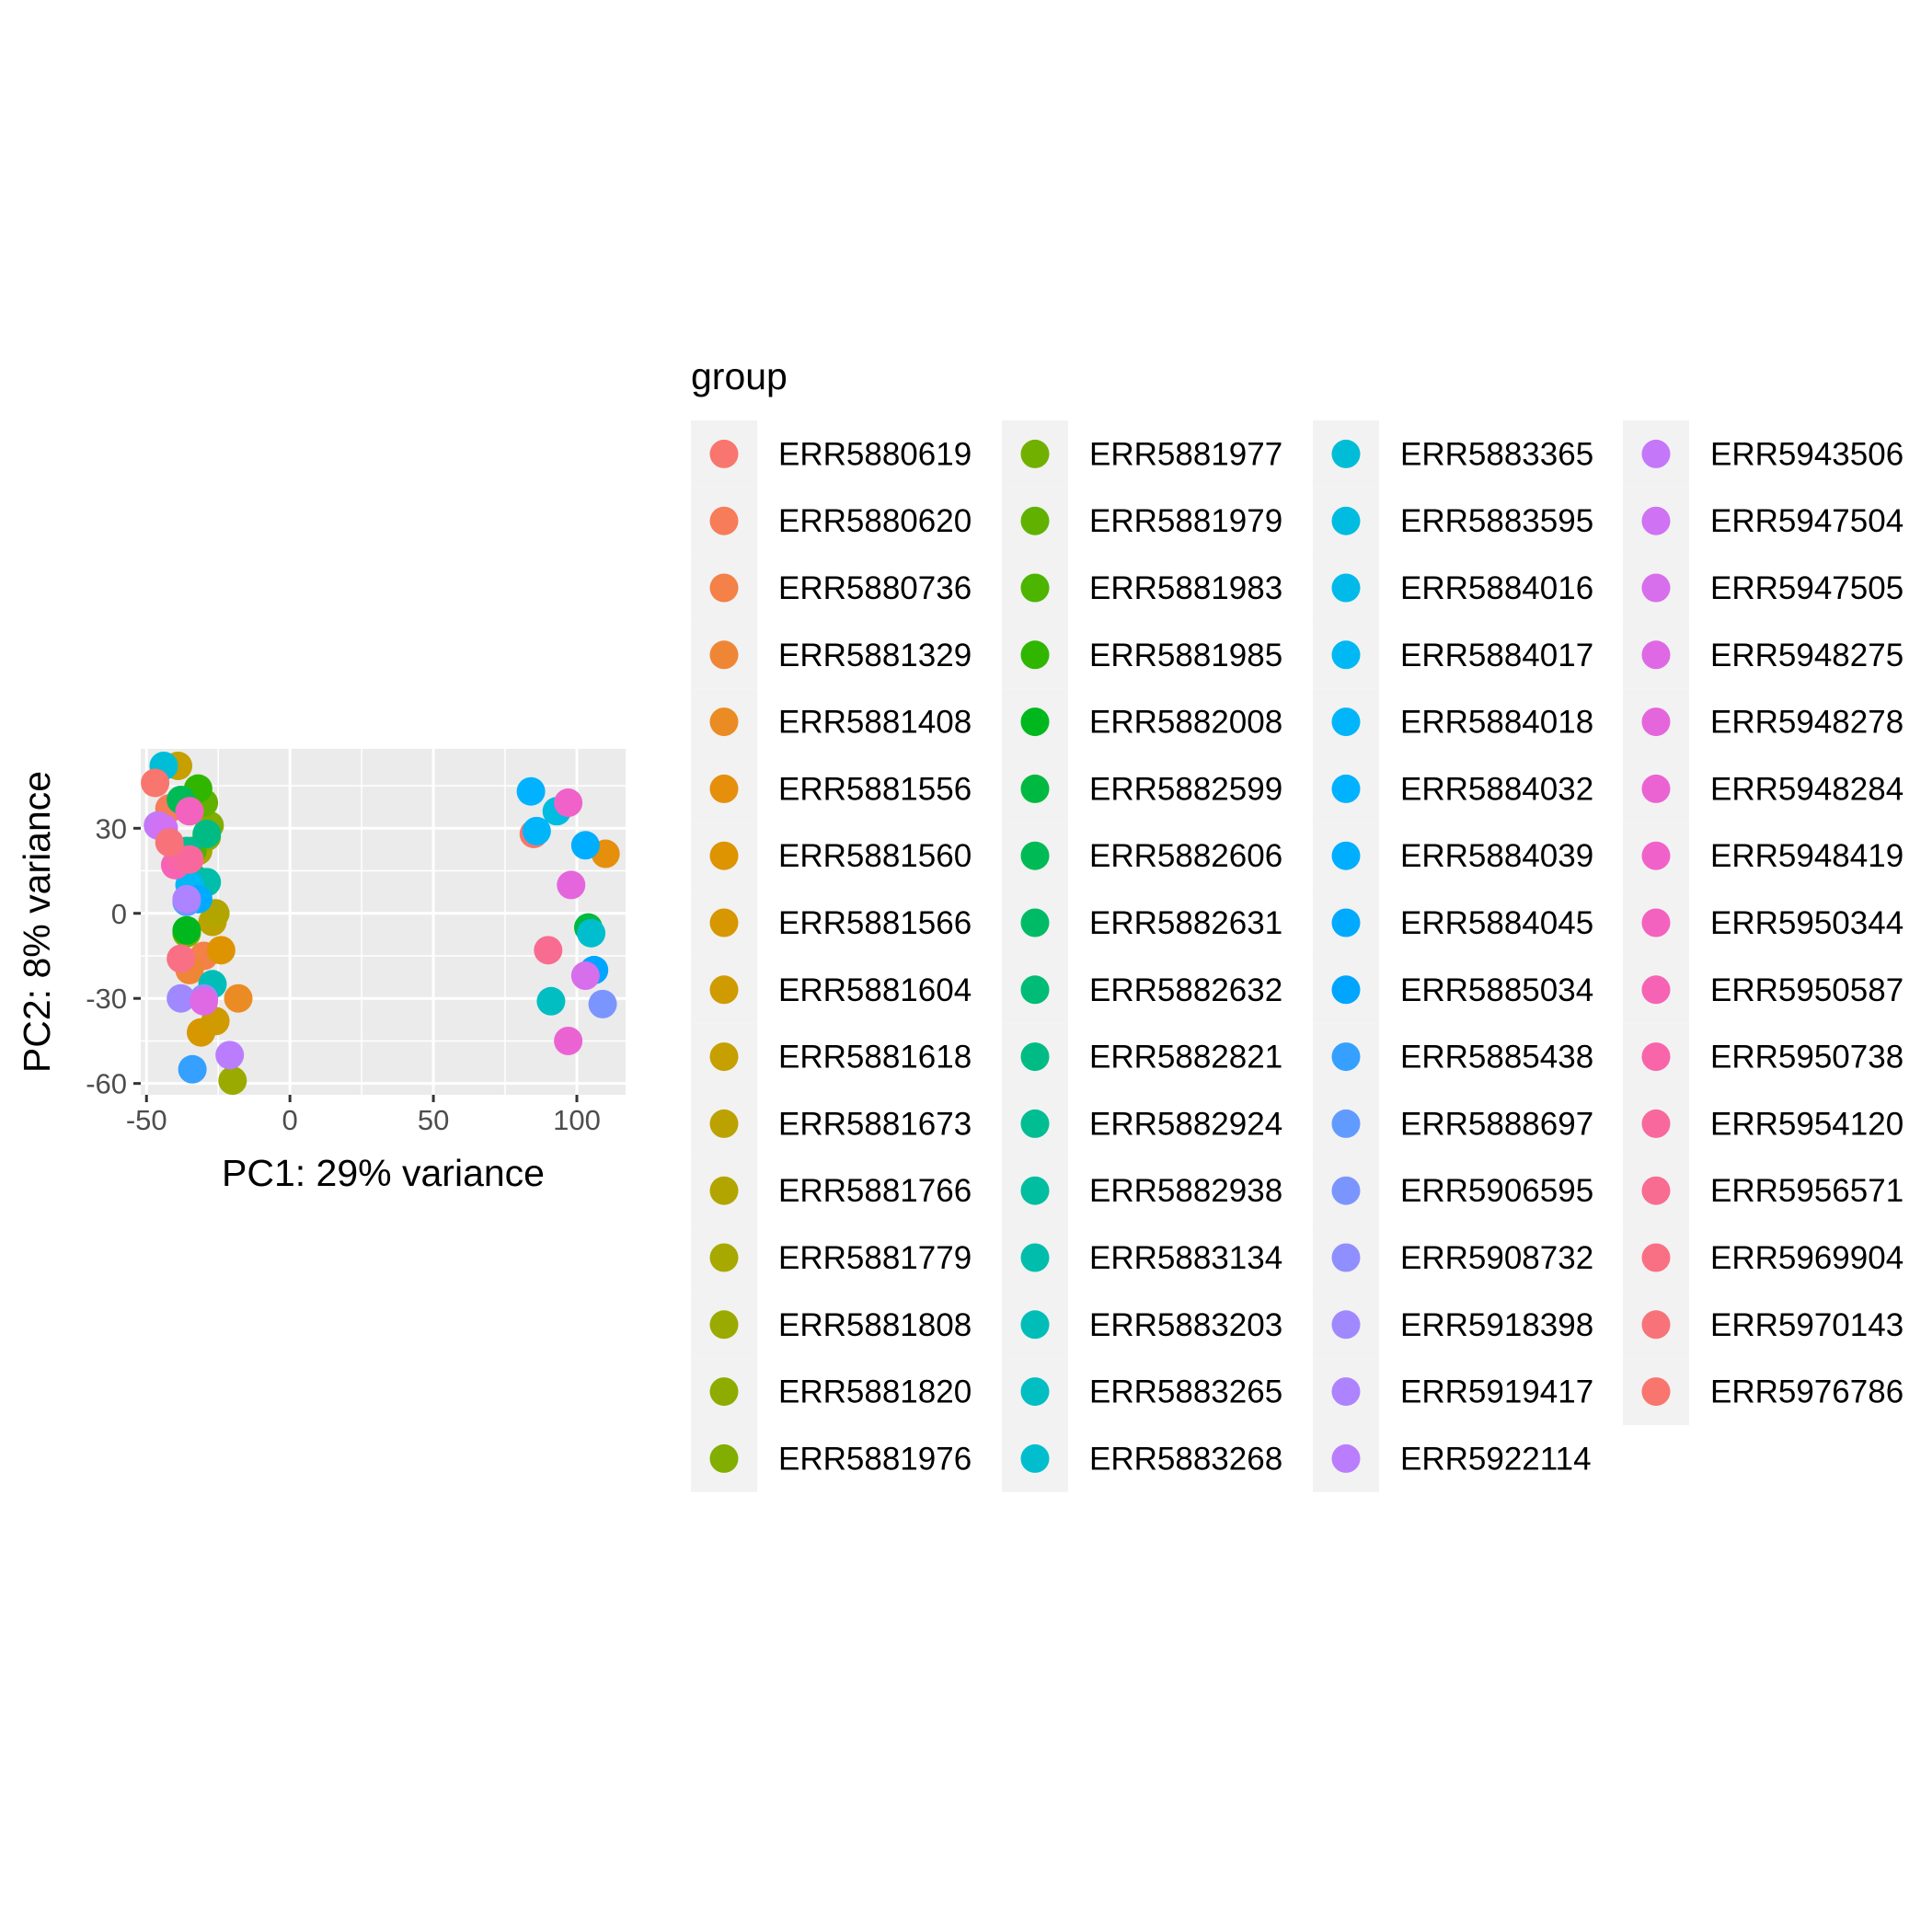 This screenshot has height=1932, width=1932. What do you see at coordinates (1806, 521) in the screenshot?
I see `legend-label: ERR5947504` at bounding box center [1806, 521].